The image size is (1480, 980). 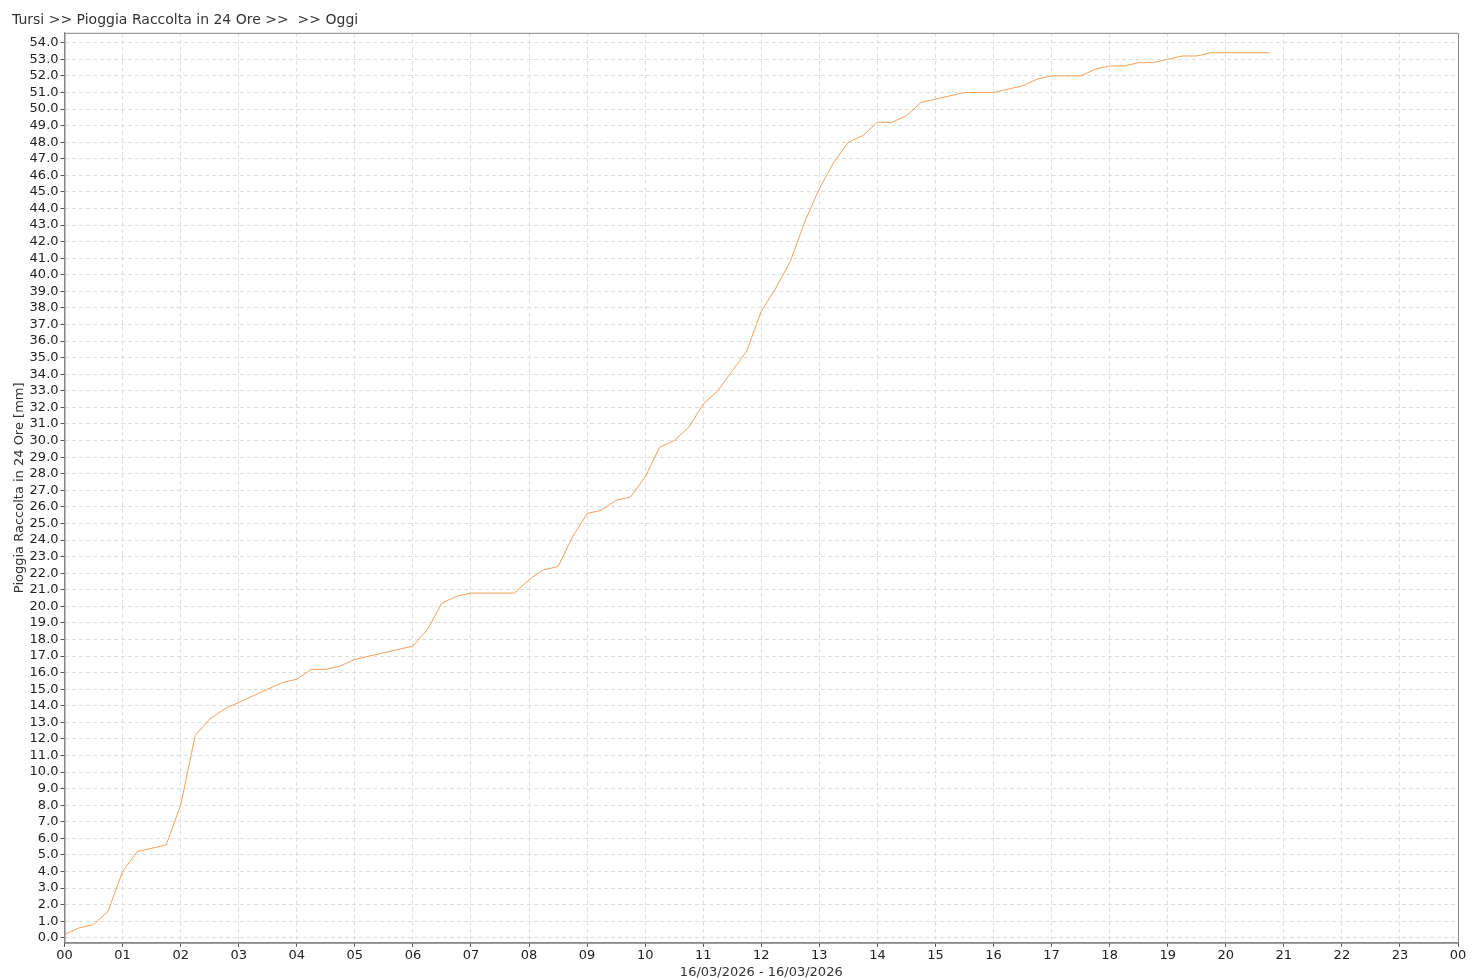 What do you see at coordinates (297, 954) in the screenshot?
I see `x-tick-label: 04` at bounding box center [297, 954].